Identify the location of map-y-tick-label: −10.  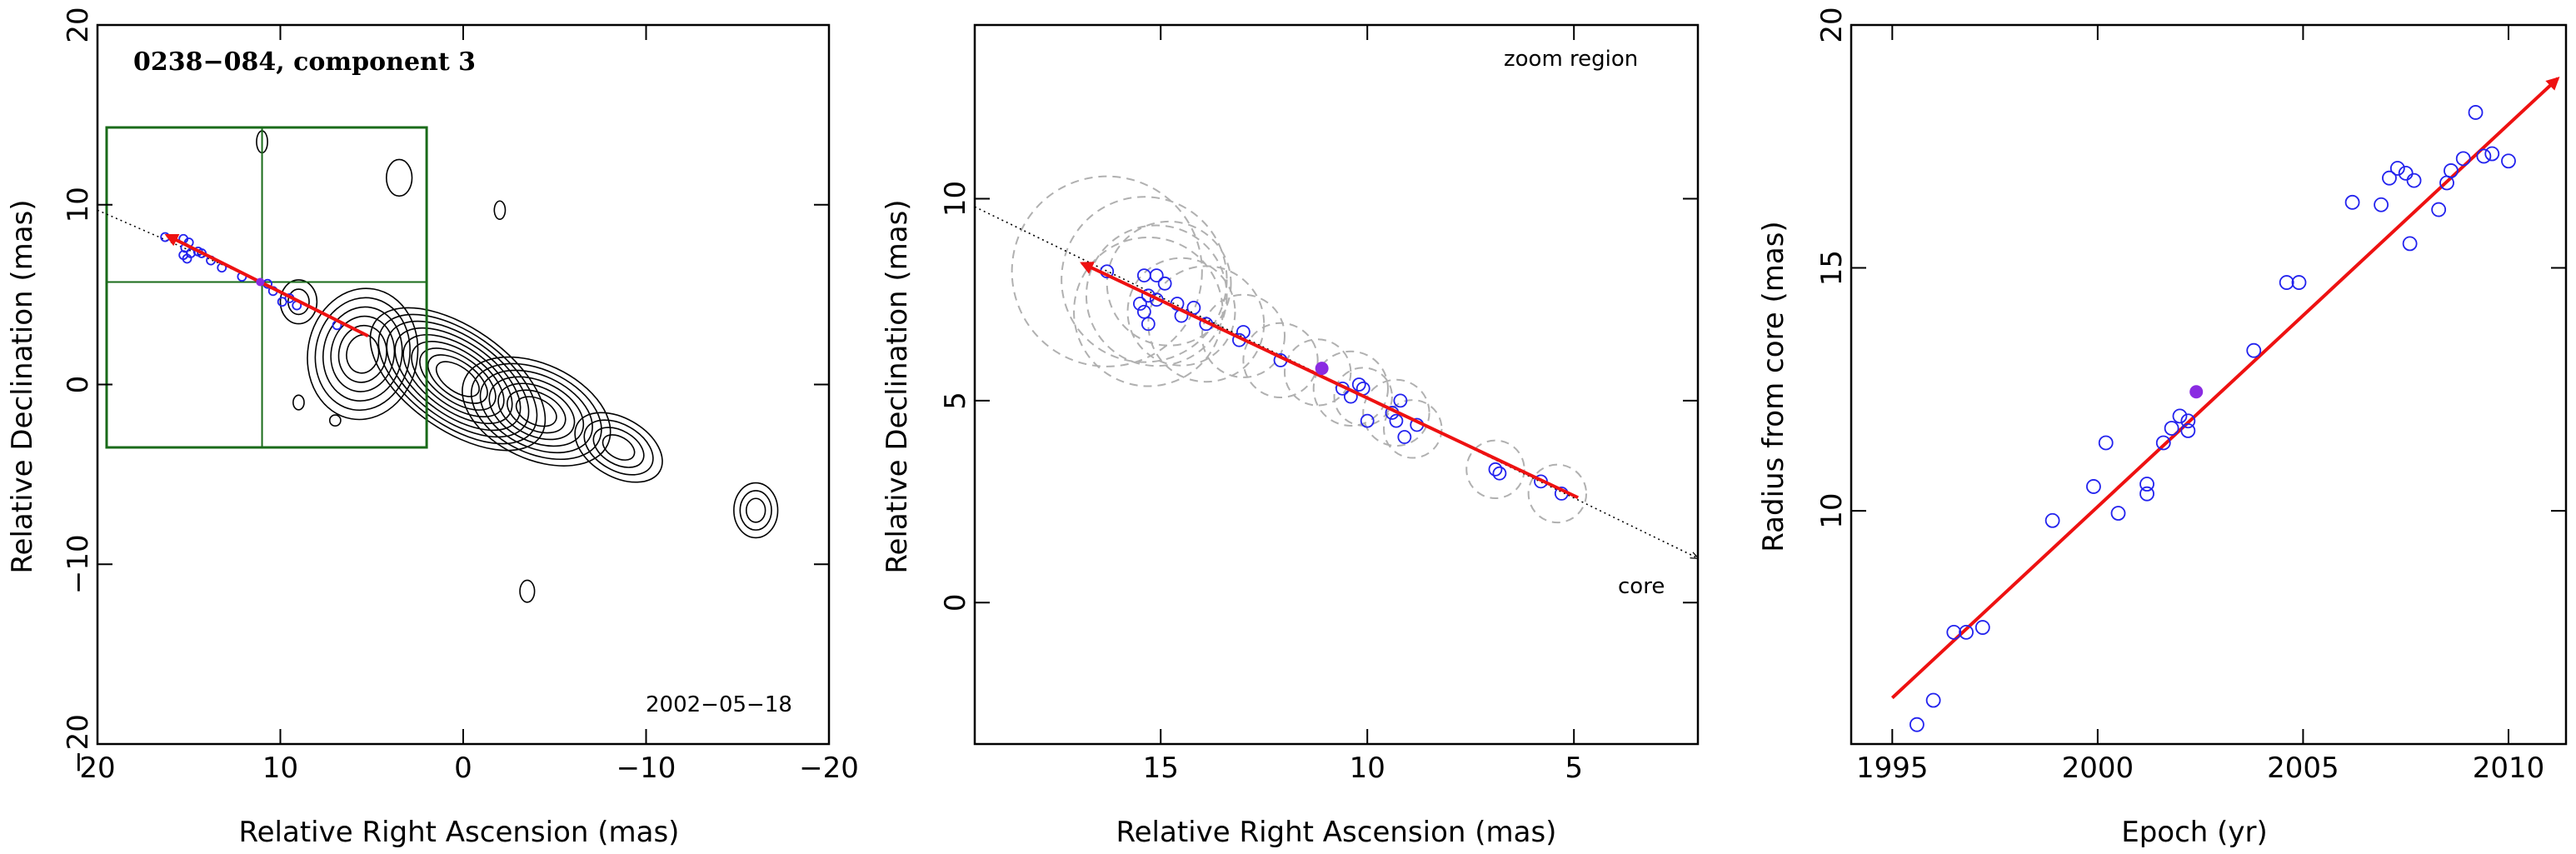
(78, 564).